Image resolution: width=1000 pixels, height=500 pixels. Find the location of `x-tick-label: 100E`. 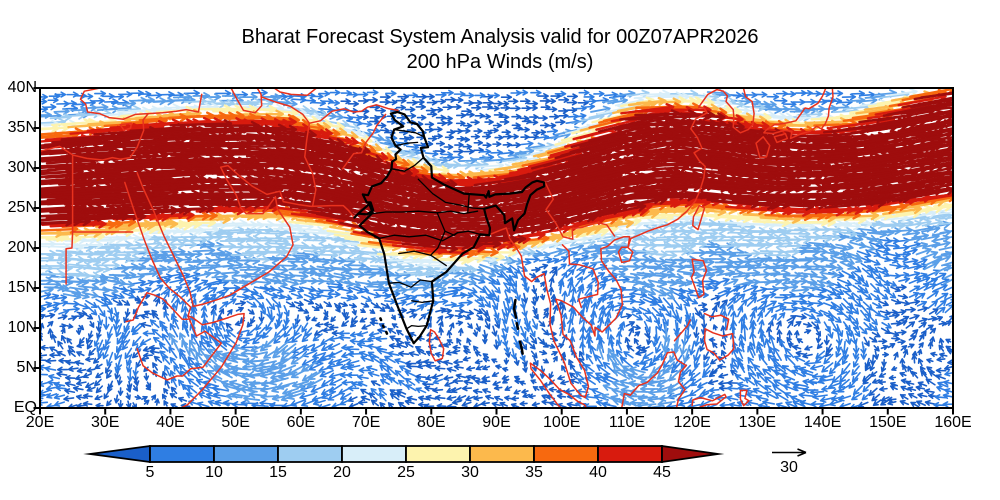

x-tick-label: 100E is located at coordinates (562, 422).